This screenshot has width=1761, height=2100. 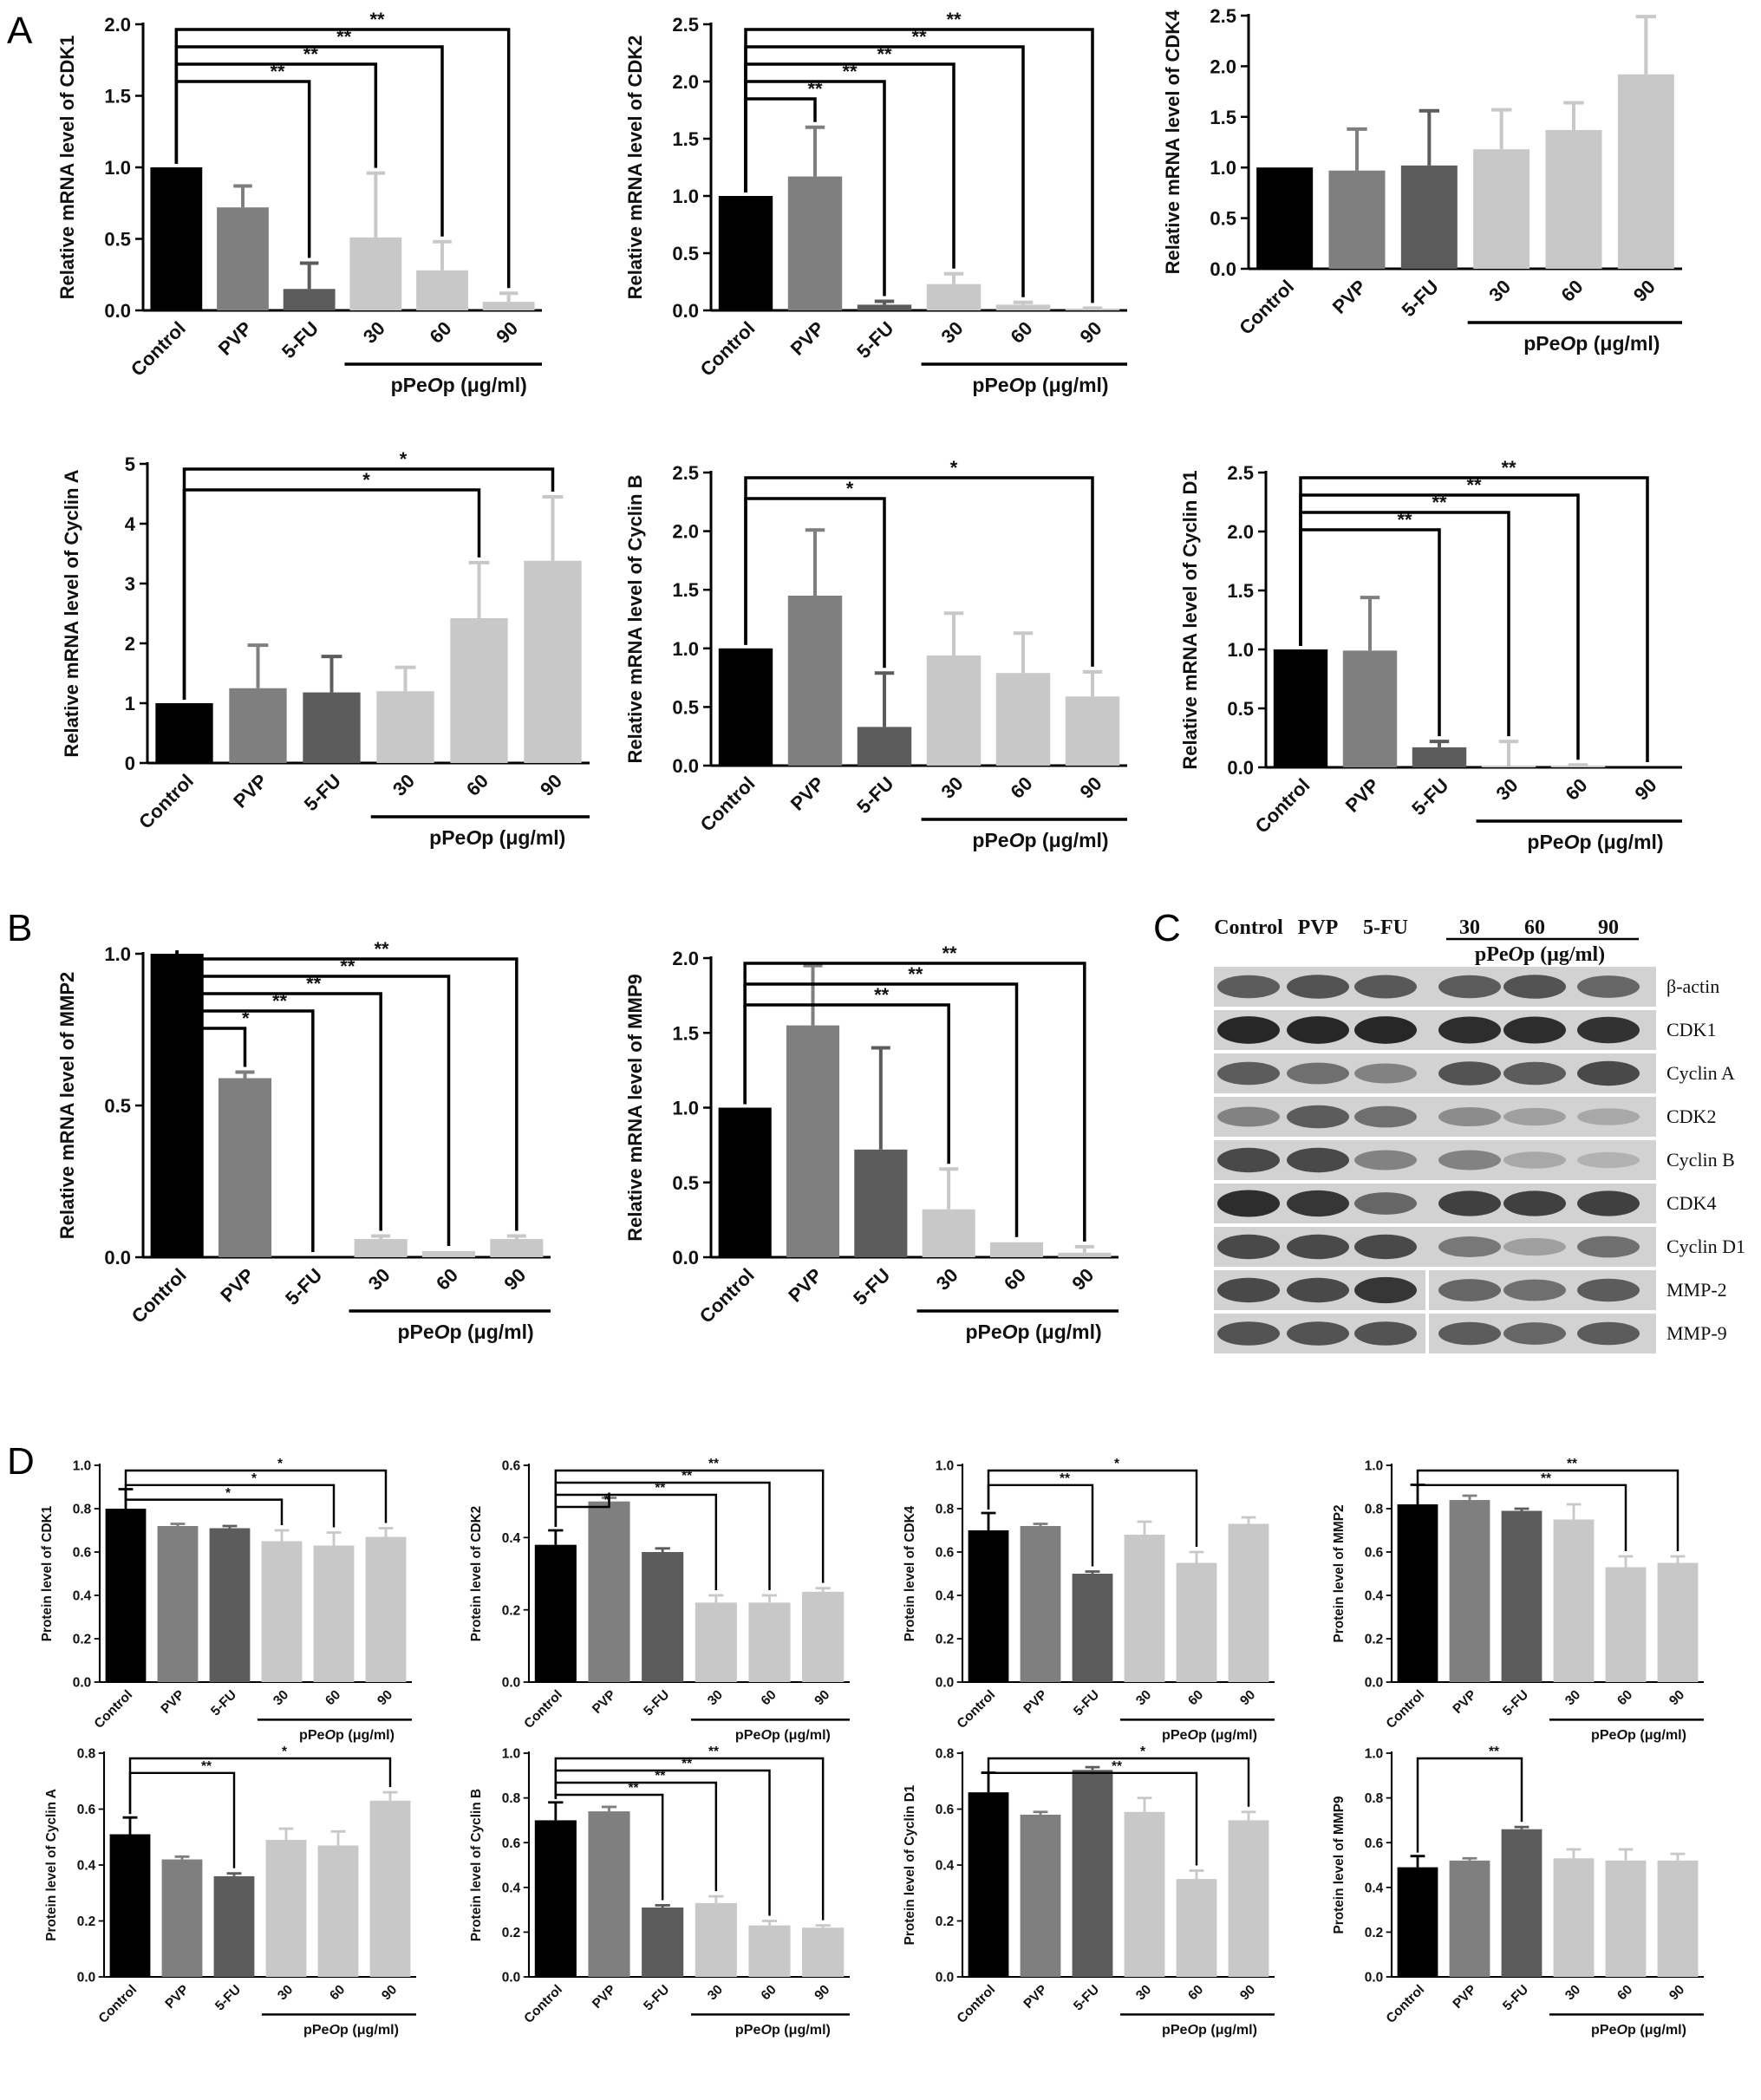 I want to click on panel-letter-c: C, so click(x=1167, y=928).